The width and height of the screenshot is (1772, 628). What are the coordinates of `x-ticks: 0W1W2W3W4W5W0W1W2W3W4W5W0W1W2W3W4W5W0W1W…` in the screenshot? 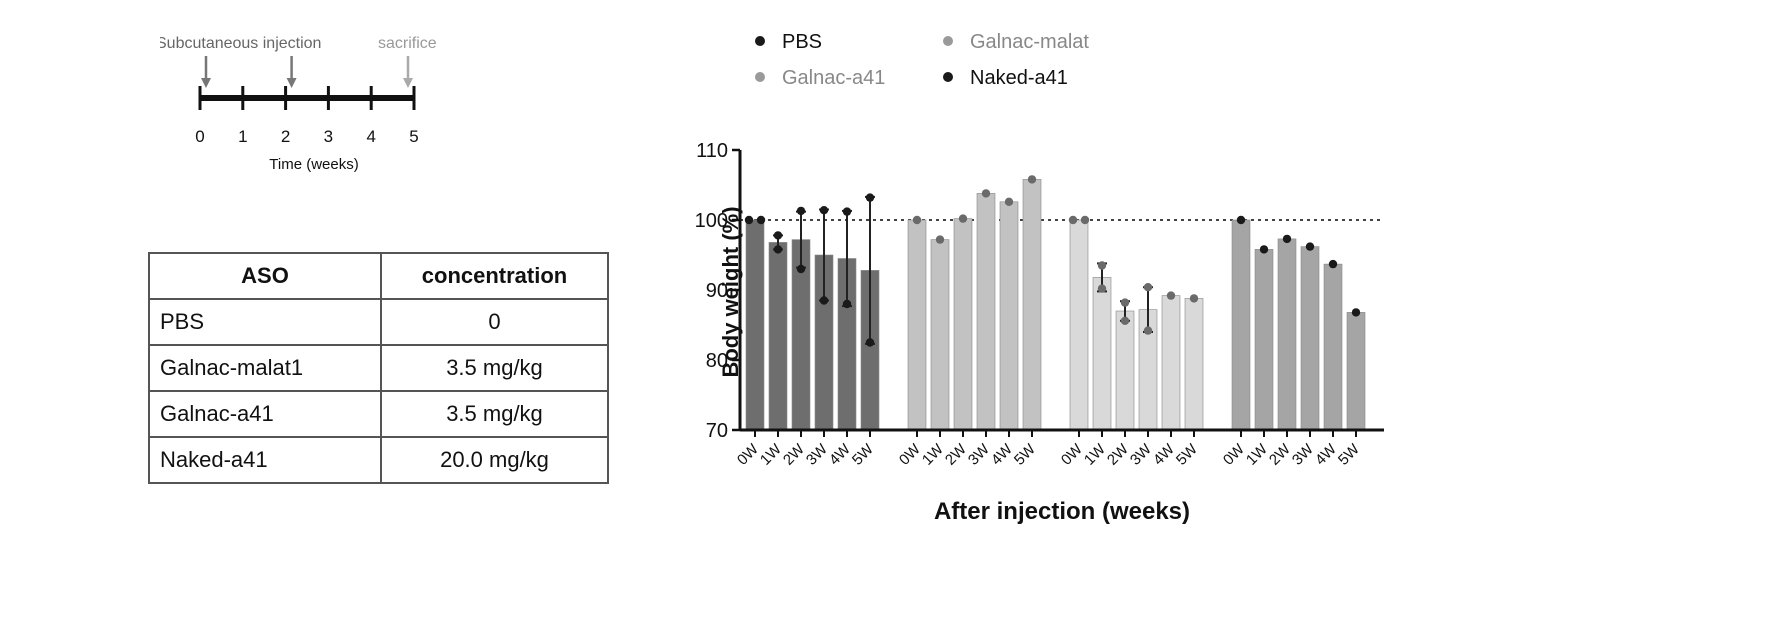 It's located at (1049, 449).